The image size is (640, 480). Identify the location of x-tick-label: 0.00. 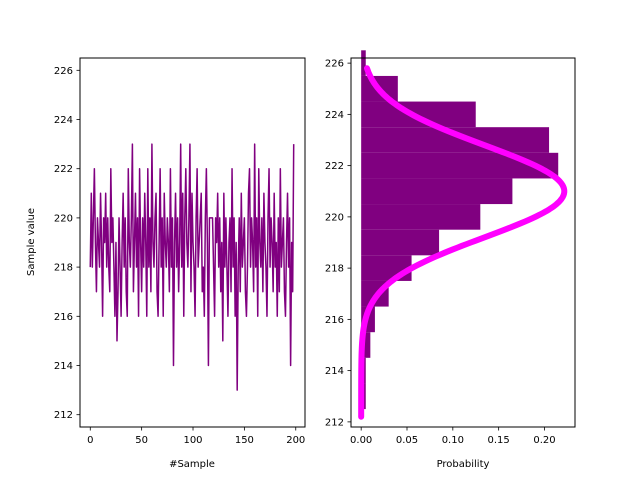
(361, 440).